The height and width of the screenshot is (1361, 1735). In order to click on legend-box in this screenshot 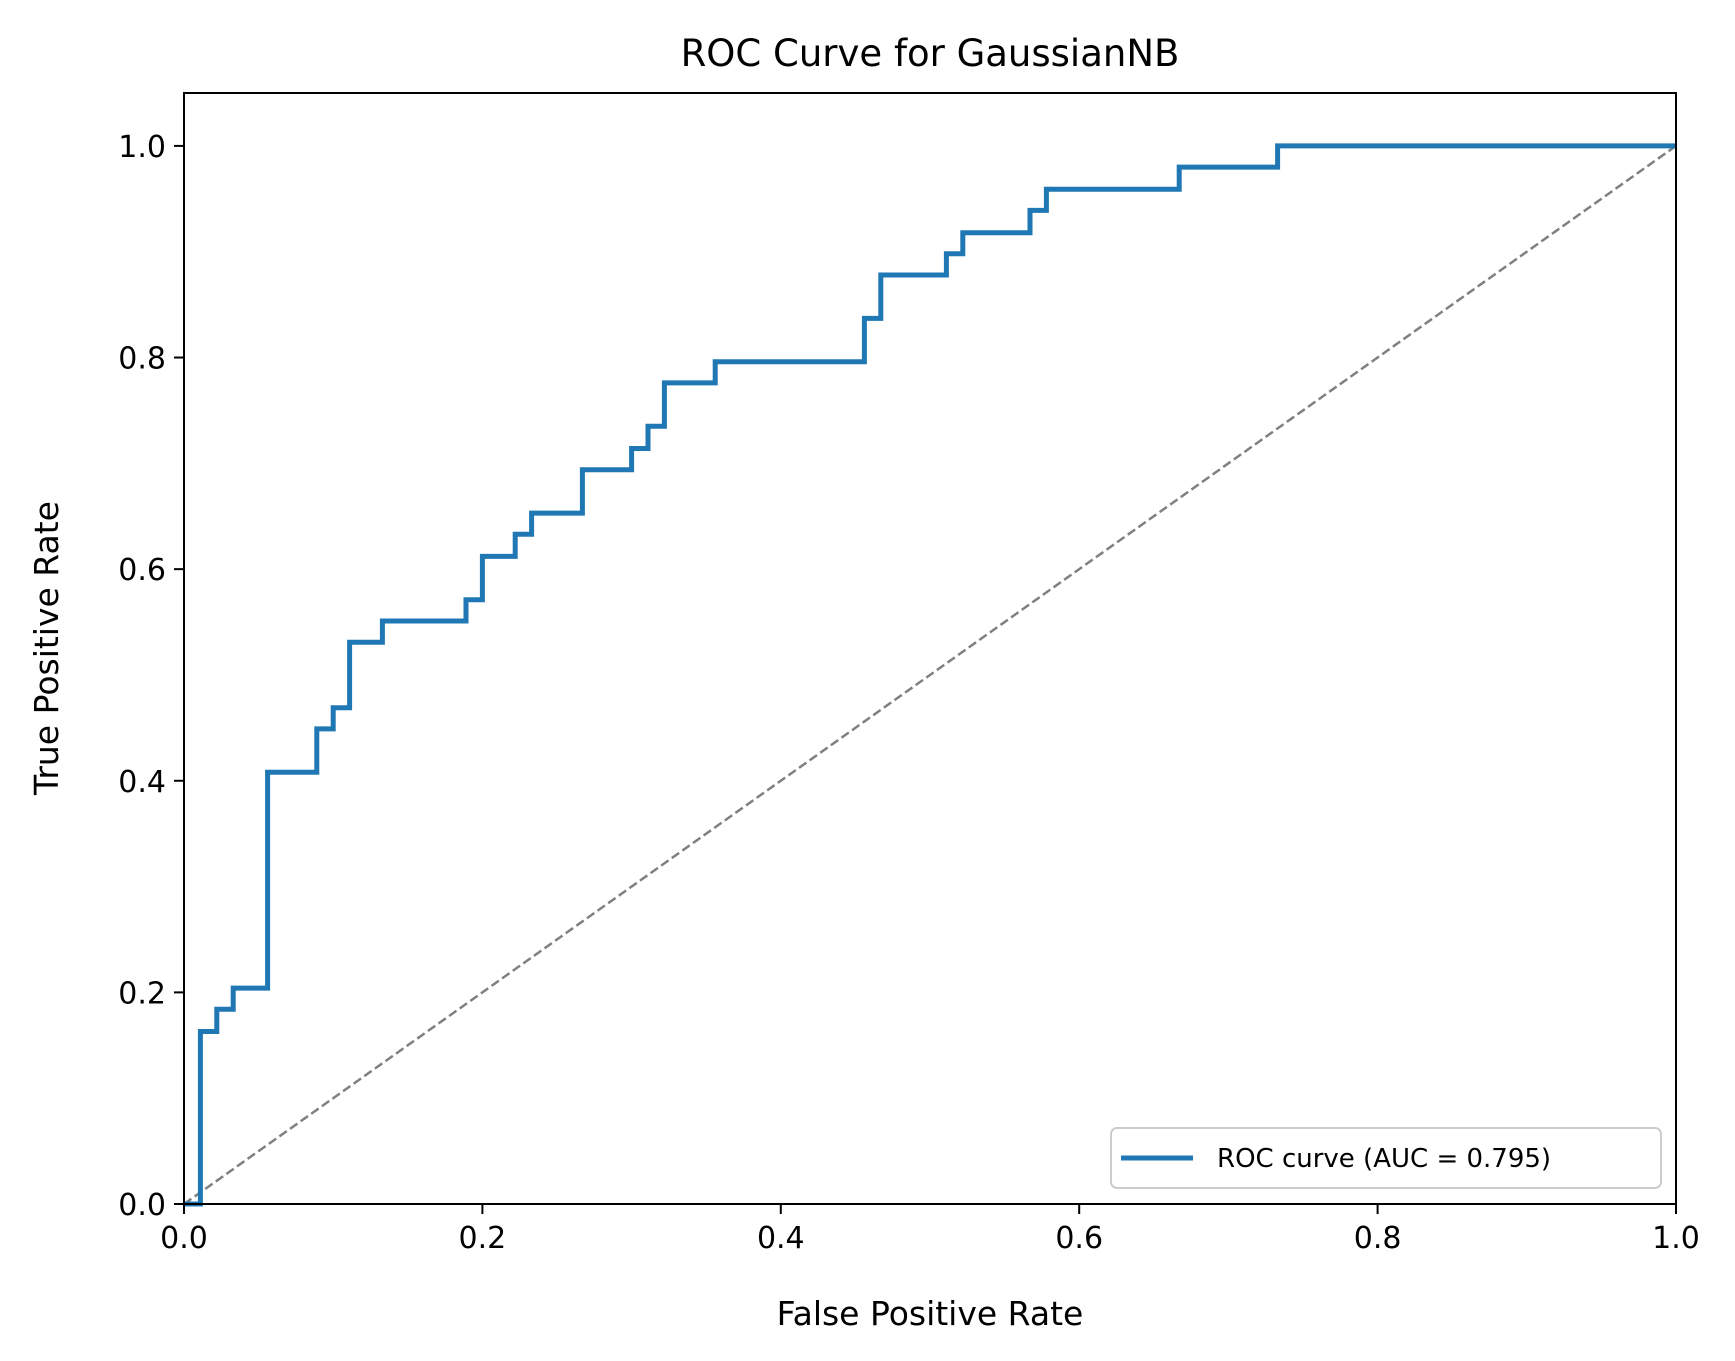, I will do `click(1386, 1158)`.